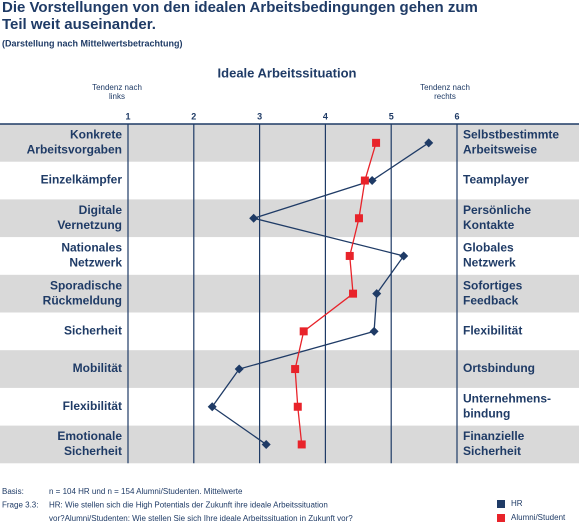  What do you see at coordinates (20, 505) in the screenshot?
I see `footnote-key: Frage 3.3:` at bounding box center [20, 505].